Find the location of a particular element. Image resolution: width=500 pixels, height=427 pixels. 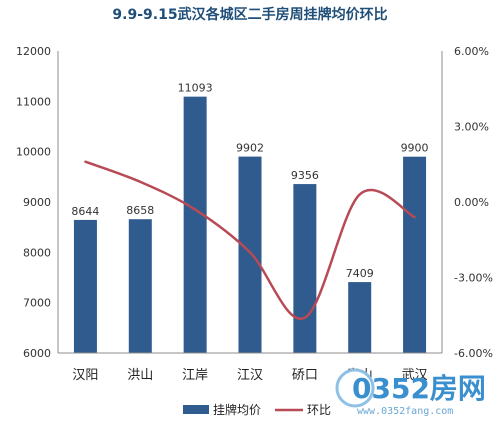

data-label: 7409 is located at coordinates (360, 273).